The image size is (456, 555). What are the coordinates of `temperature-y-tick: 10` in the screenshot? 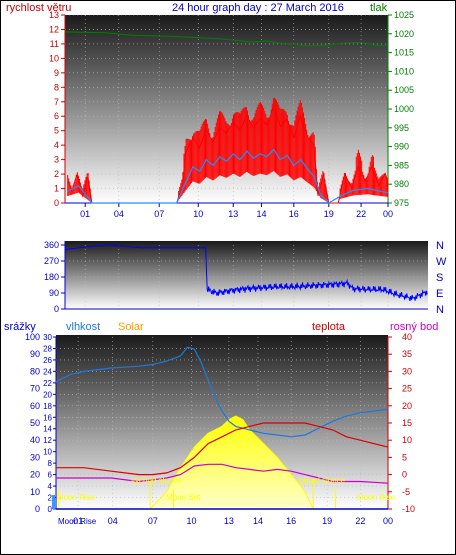 It's located at (407, 440).